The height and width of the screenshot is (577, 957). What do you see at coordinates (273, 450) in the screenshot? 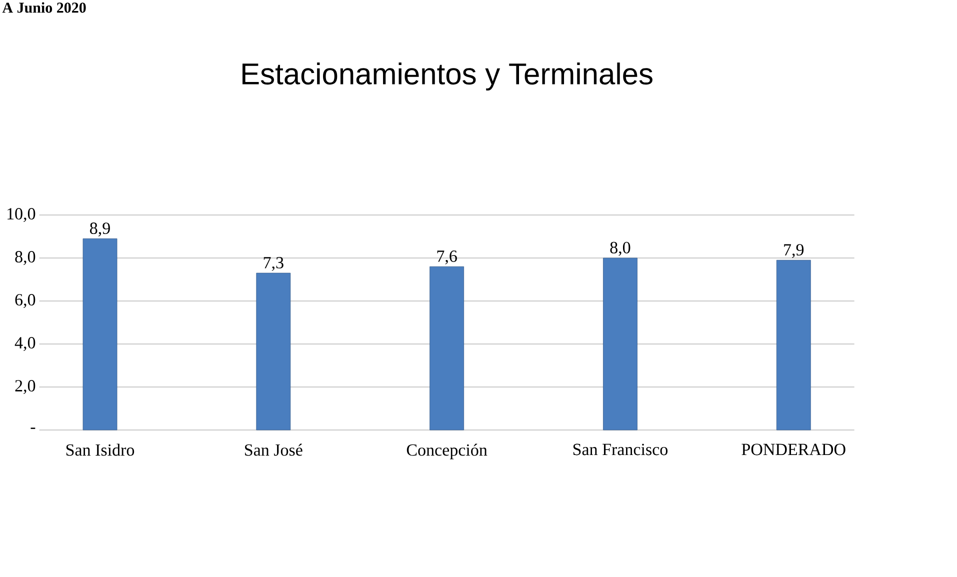
I see `x-tick-label: San José` at bounding box center [273, 450].